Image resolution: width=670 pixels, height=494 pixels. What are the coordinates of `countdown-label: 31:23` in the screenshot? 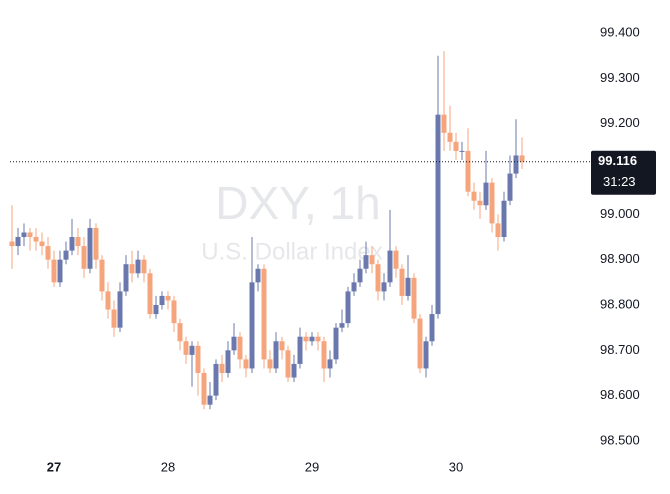 It's located at (619, 181).